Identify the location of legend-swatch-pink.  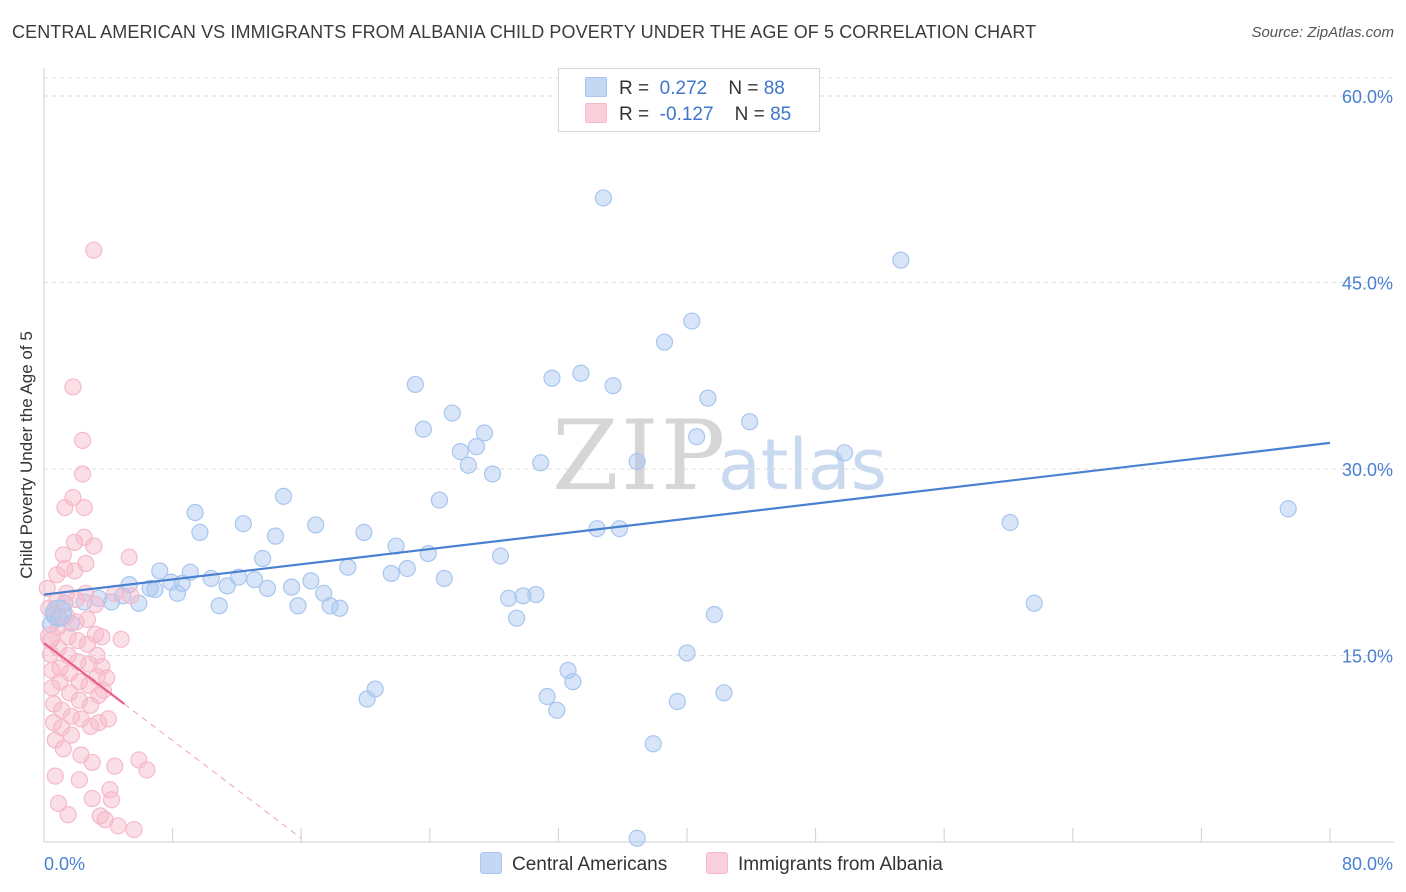
(596, 113).